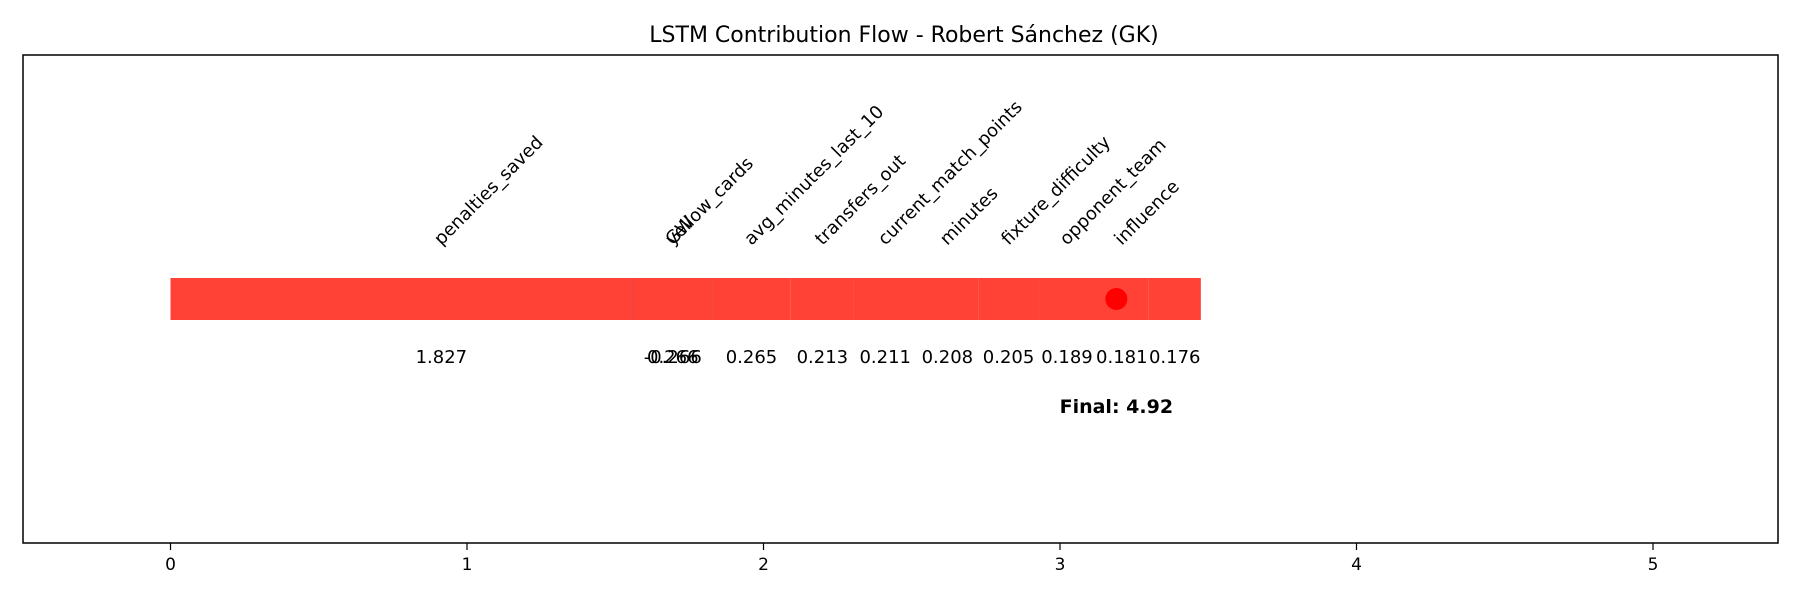  What do you see at coordinates (1356, 565) in the screenshot?
I see `x-tick-label: 4` at bounding box center [1356, 565].